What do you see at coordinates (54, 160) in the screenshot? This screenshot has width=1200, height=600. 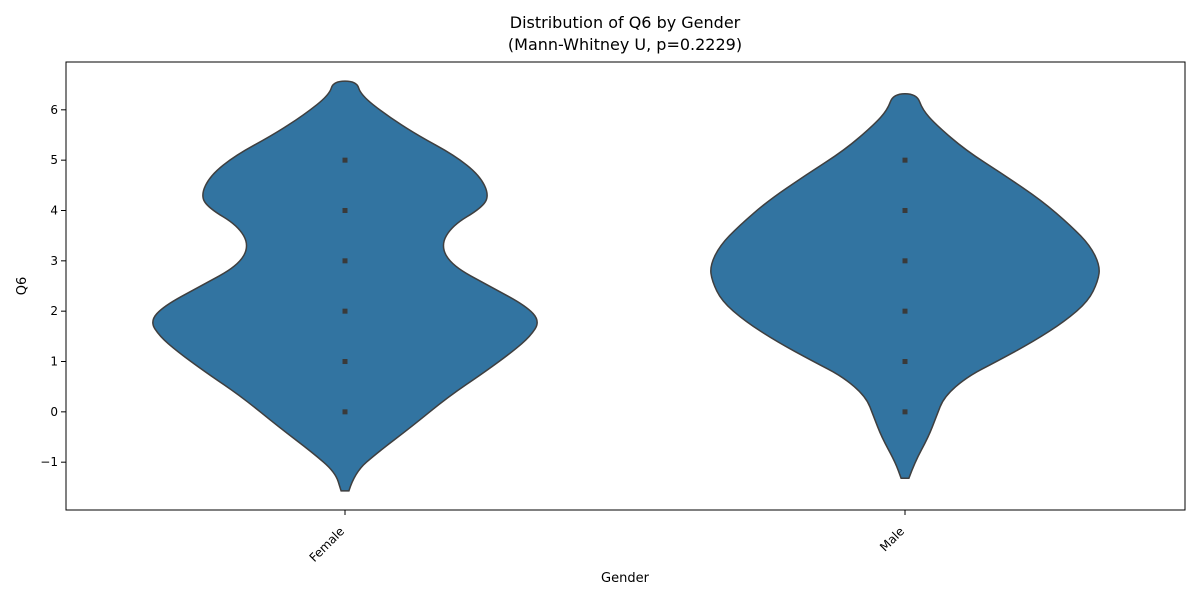 I see `y-tick-label-5: 5` at bounding box center [54, 160].